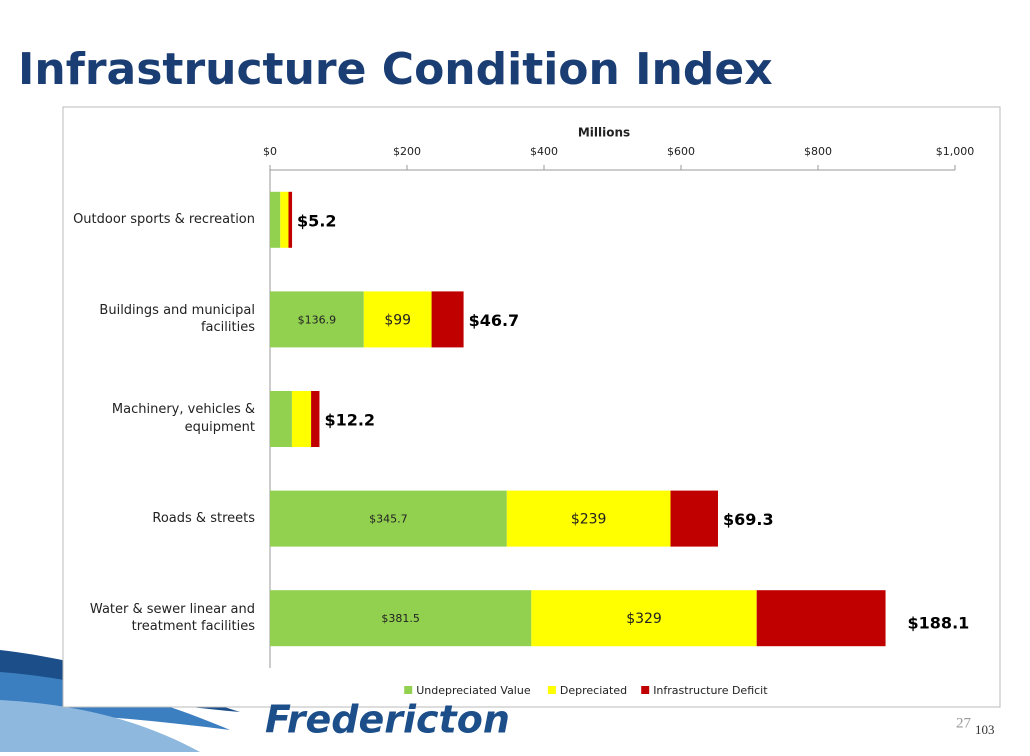 This screenshot has height=756, width=1030. I want to click on legend-label: Depreciated, so click(593, 690).